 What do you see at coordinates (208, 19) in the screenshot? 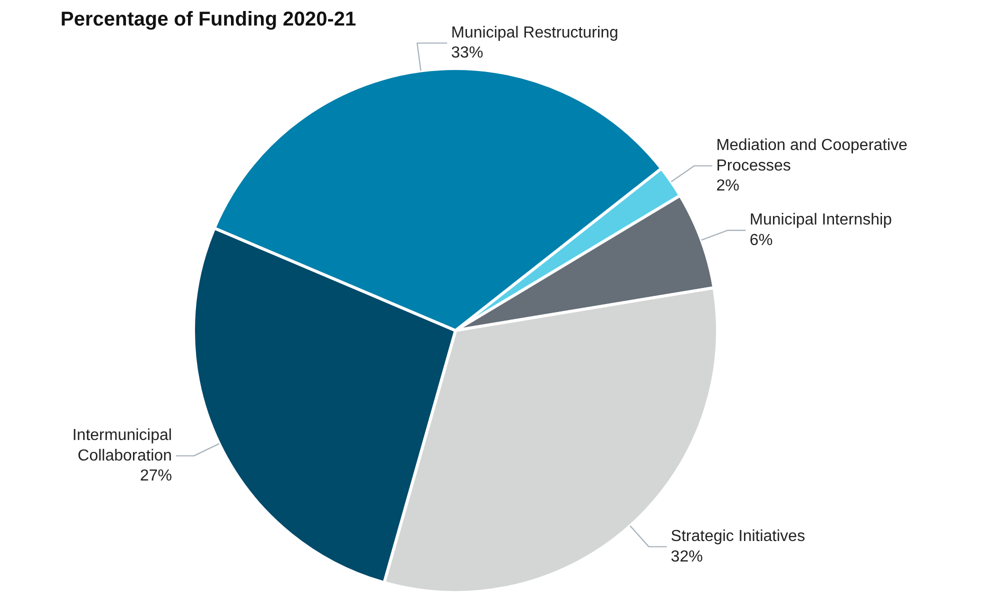
I see `chart-title: Percentage of Funding 2020-21` at bounding box center [208, 19].